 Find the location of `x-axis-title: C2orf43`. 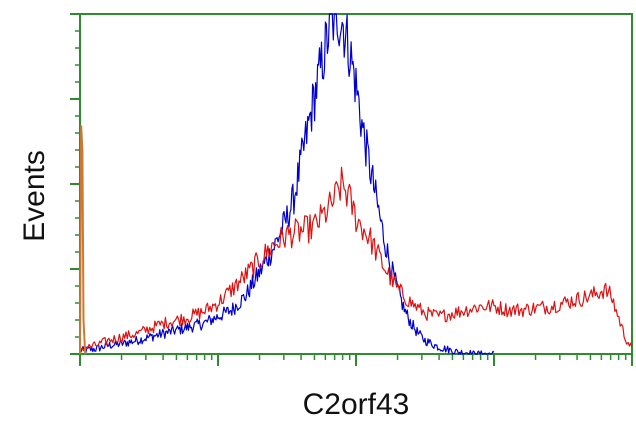

x-axis-title: C2orf43 is located at coordinates (356, 404).